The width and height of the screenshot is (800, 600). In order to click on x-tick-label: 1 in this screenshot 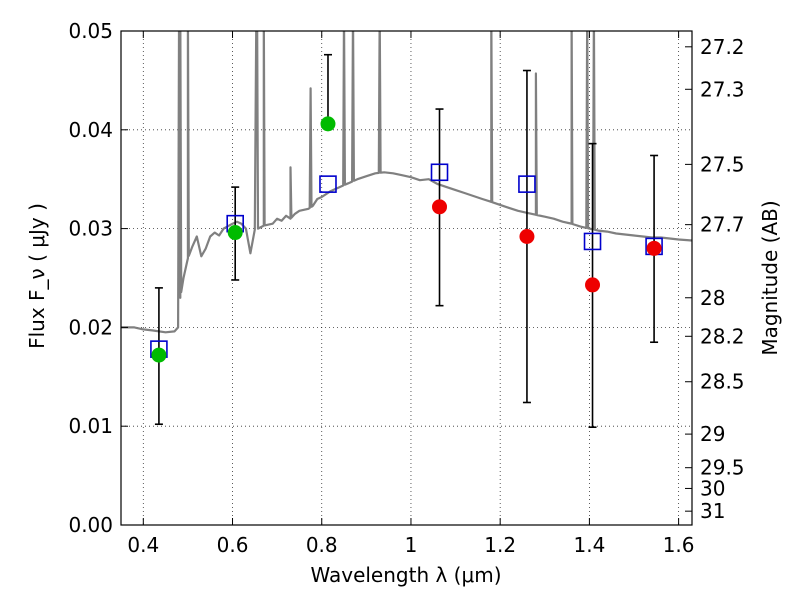, I will do `click(411, 545)`.